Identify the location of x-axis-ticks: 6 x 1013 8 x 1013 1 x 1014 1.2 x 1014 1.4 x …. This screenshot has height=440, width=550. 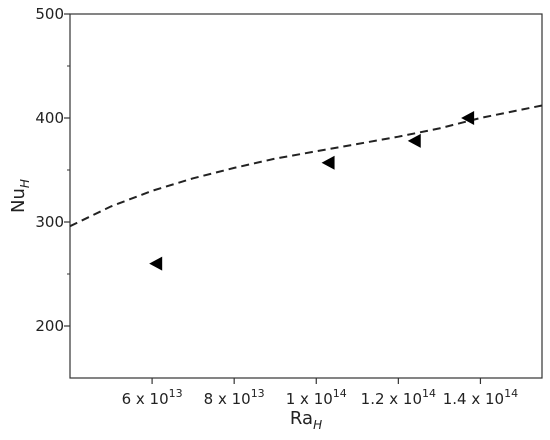
(320, 393).